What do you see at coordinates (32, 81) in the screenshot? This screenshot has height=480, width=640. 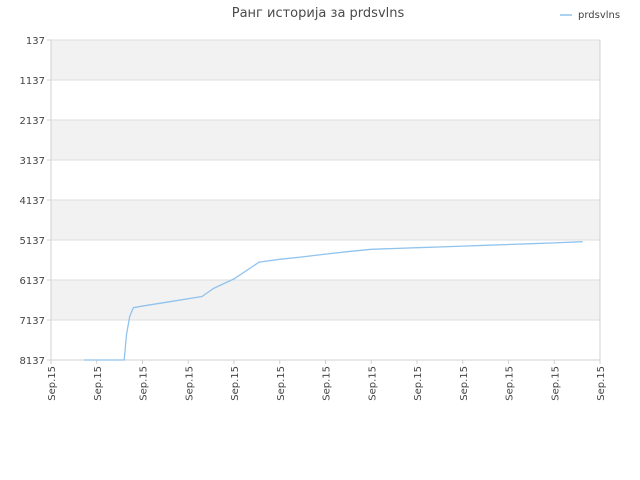 I see `y-tick-label: 1137` at bounding box center [32, 81].